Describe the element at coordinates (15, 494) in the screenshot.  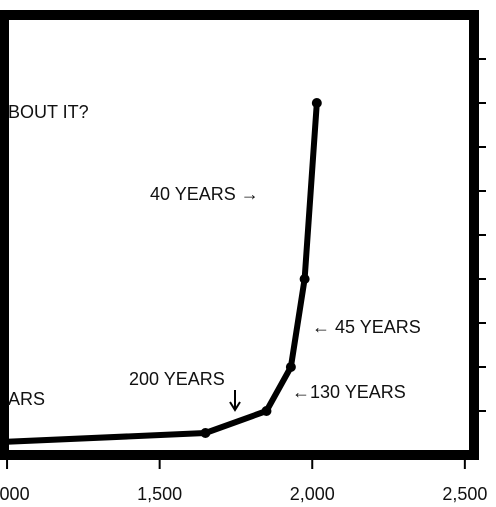
I see `x-tick-label: 1,000` at that location.